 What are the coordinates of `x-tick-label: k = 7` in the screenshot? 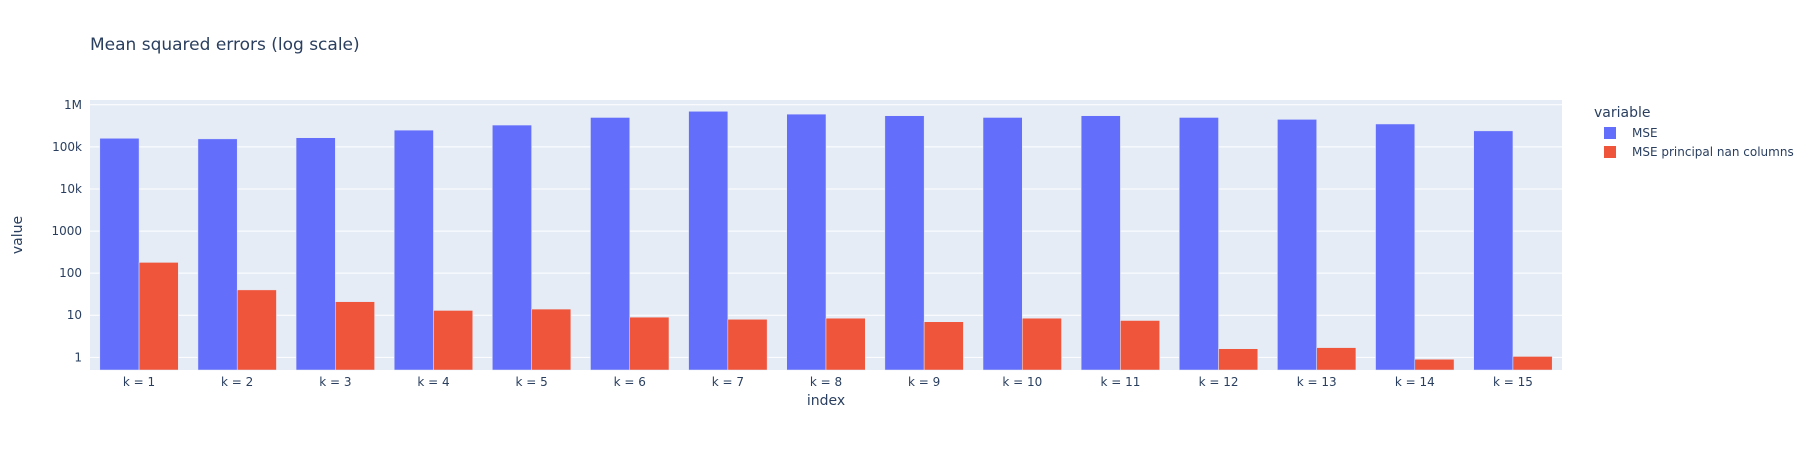 It's located at (728, 382).